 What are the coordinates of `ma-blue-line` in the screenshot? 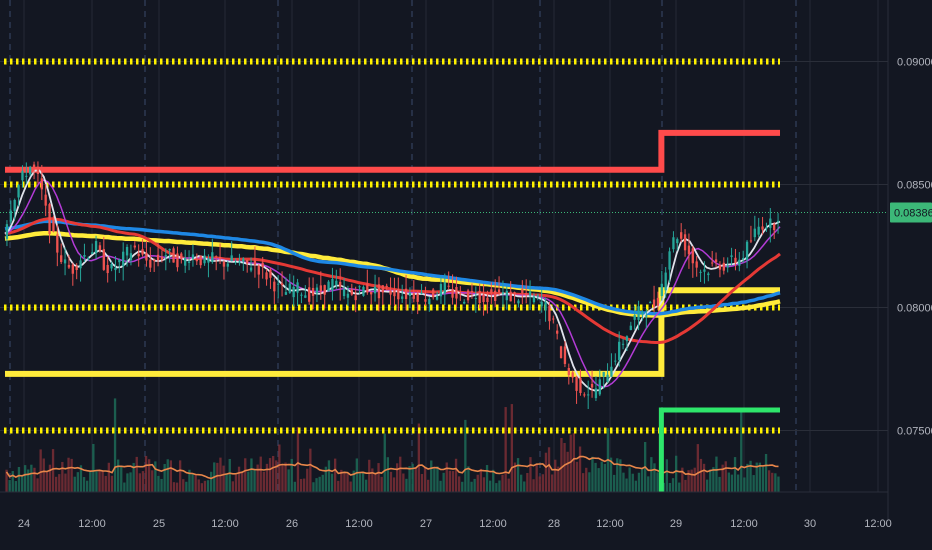 It's located at (392, 267).